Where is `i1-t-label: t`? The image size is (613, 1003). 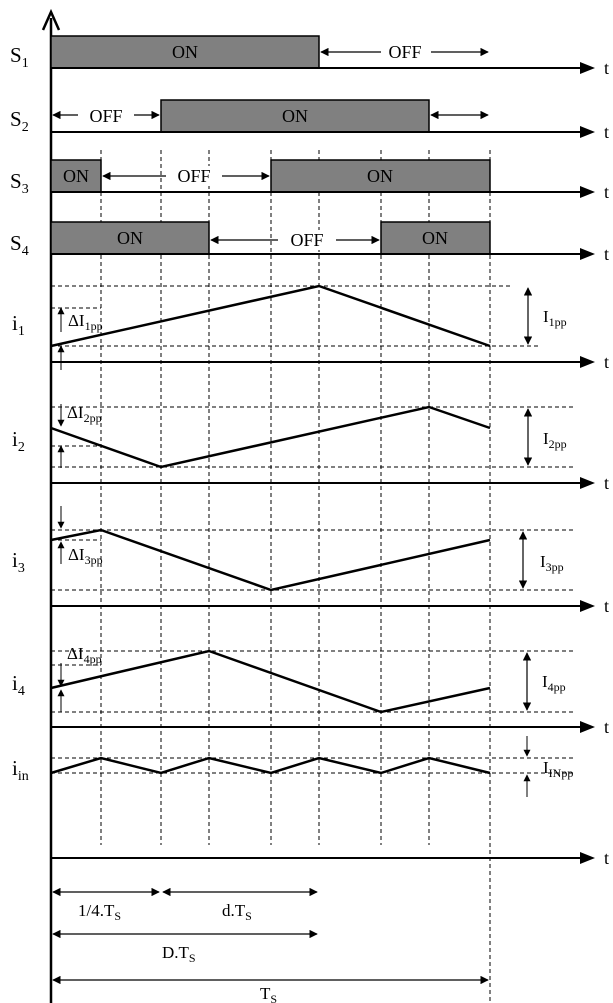
i1-t-label: t is located at coordinates (606, 362).